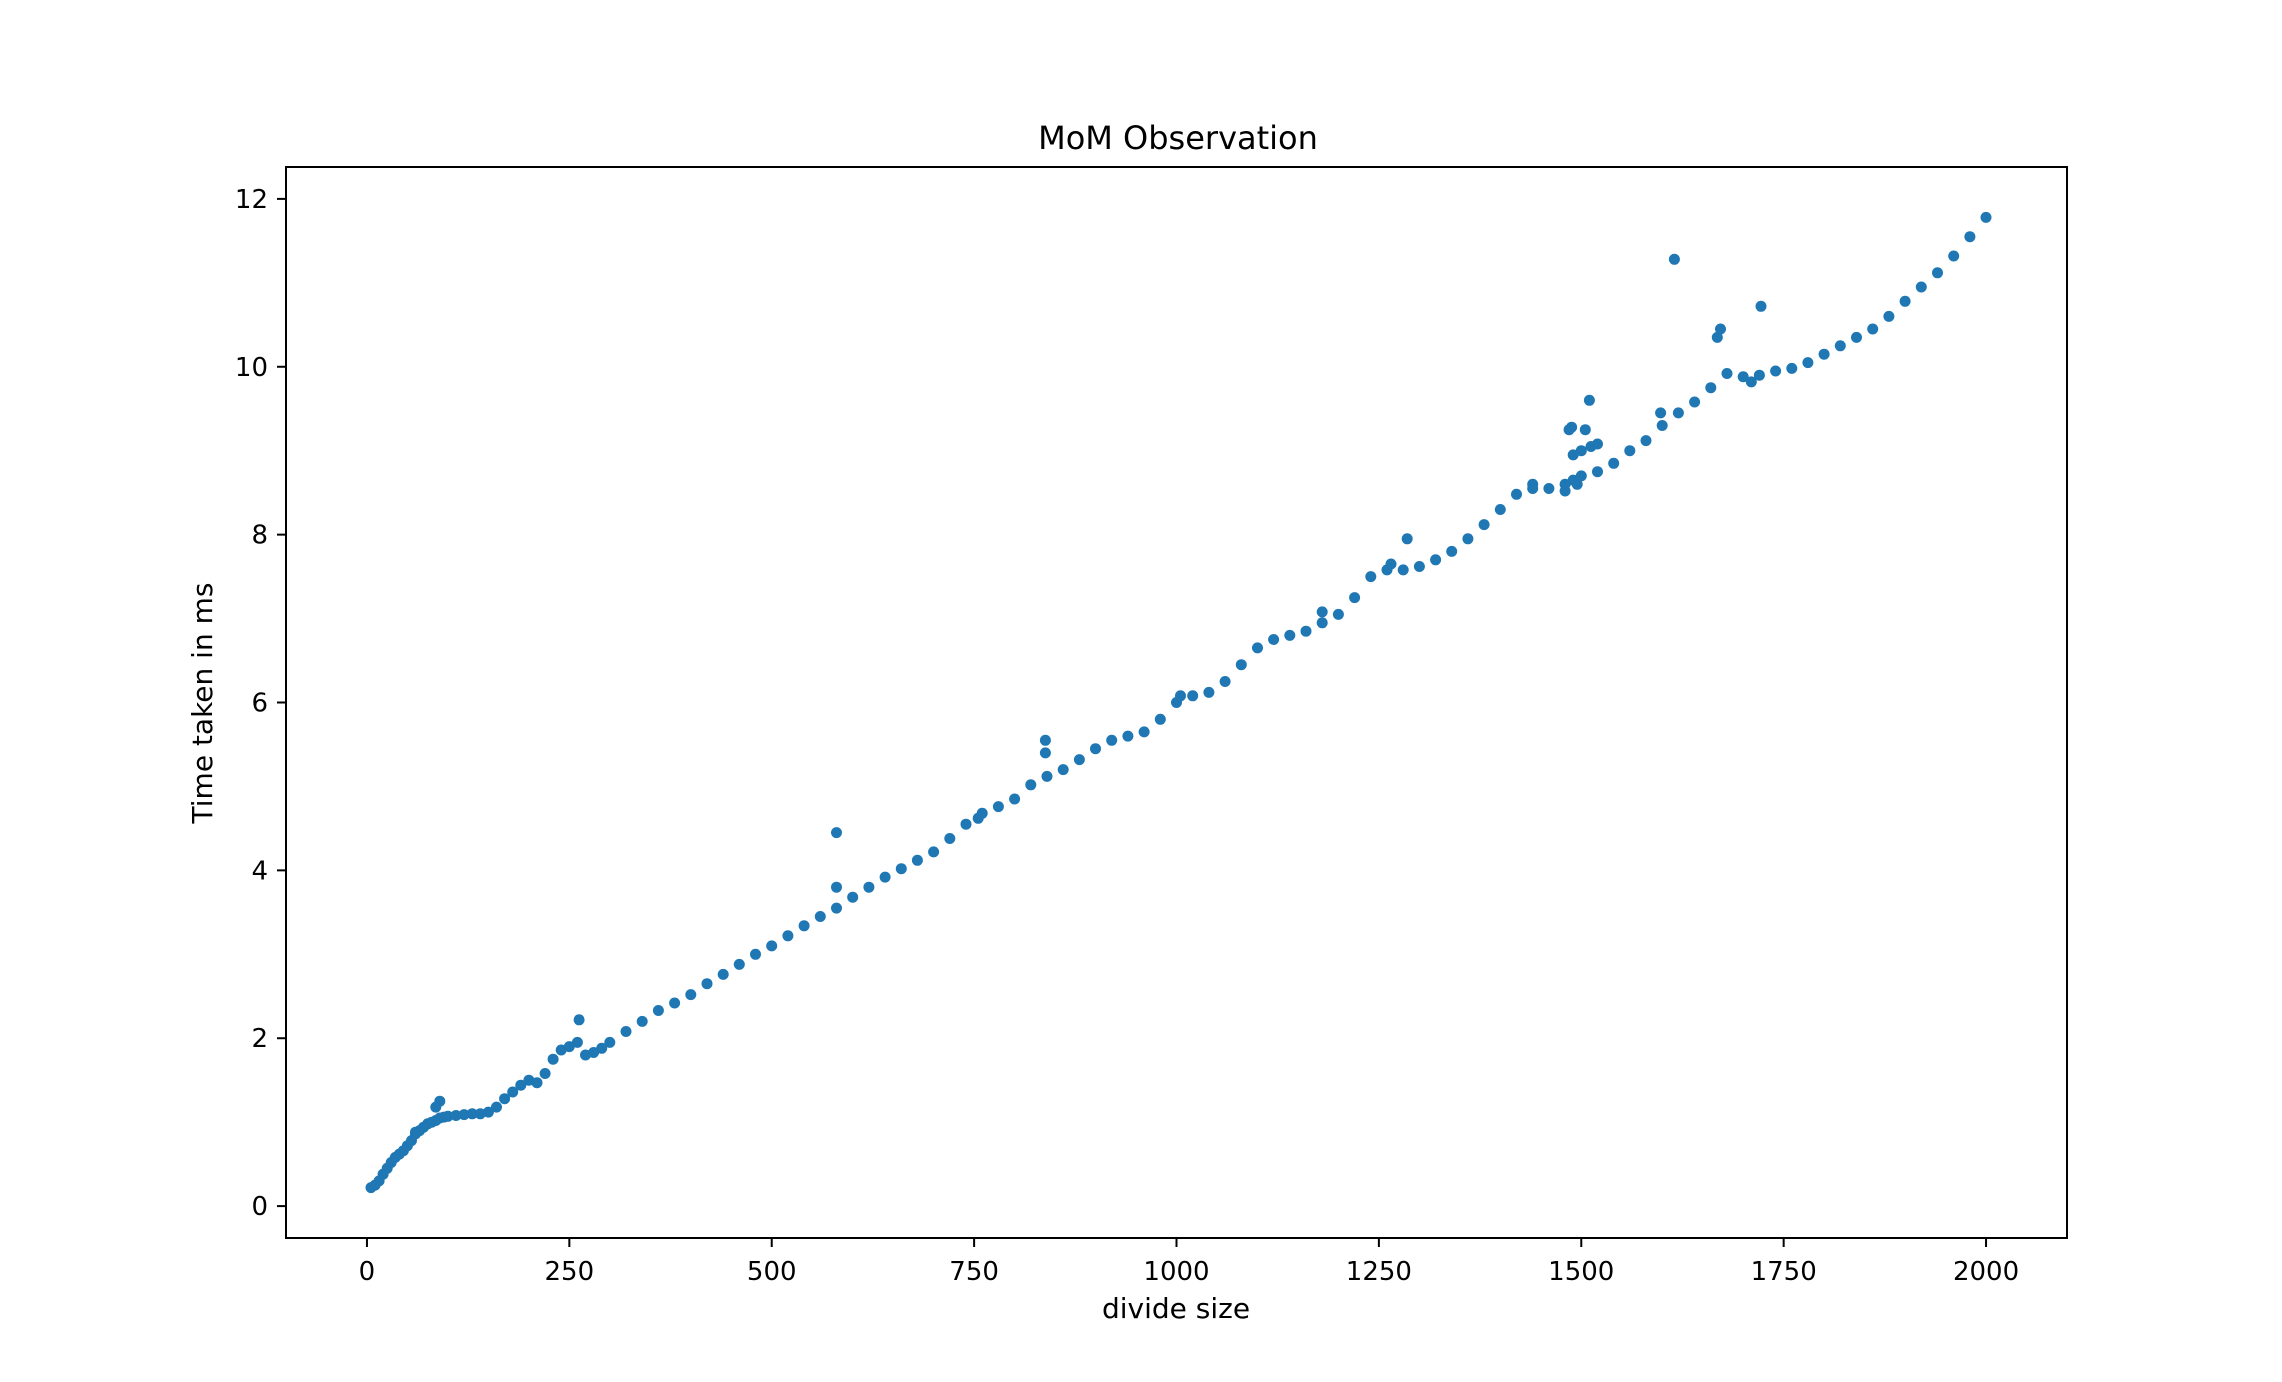 Image resolution: width=2282 pixels, height=1382 pixels. I want to click on y-axis-ticks: 0 2 4 6 8 10 12, so click(260, 703).